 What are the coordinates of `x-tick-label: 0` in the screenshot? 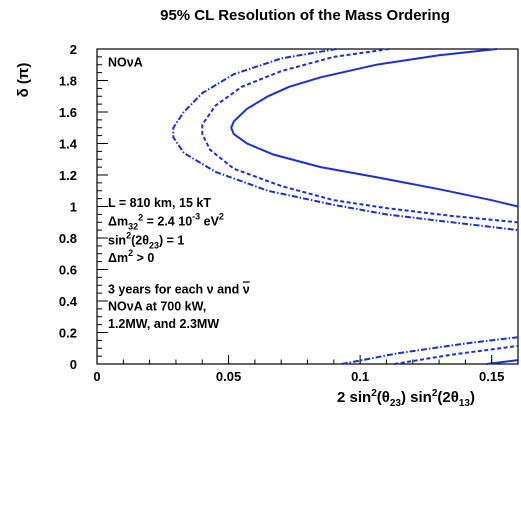 It's located at (96, 376).